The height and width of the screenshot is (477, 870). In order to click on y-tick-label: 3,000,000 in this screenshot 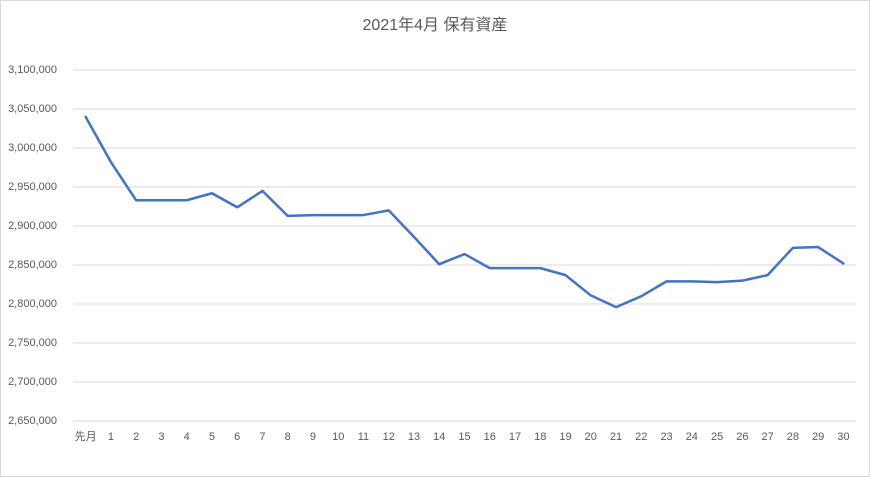, I will do `click(32, 148)`.